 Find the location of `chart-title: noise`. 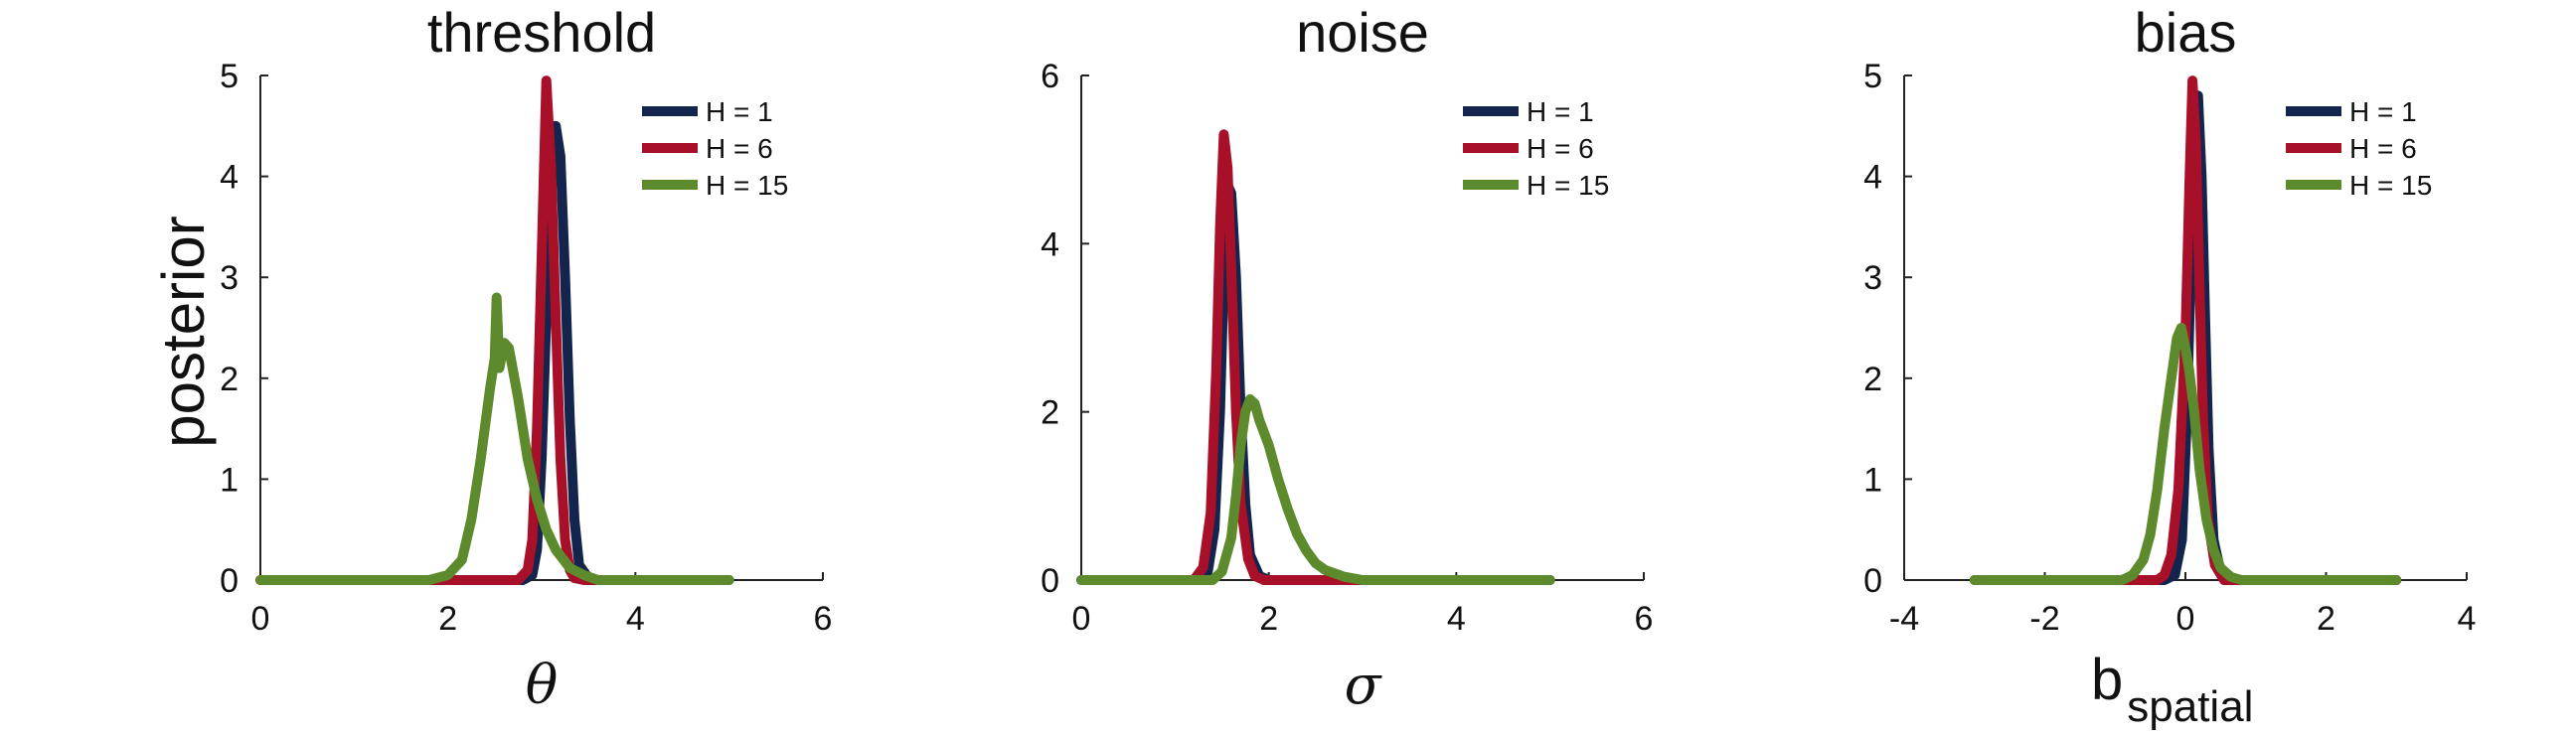

chart-title: noise is located at coordinates (1362, 32).